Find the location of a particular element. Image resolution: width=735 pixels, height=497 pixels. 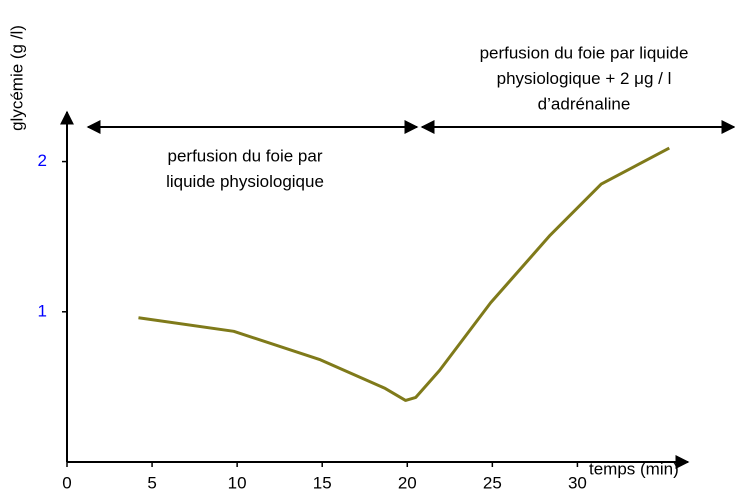

x-tick-label: 0 is located at coordinates (66, 482).